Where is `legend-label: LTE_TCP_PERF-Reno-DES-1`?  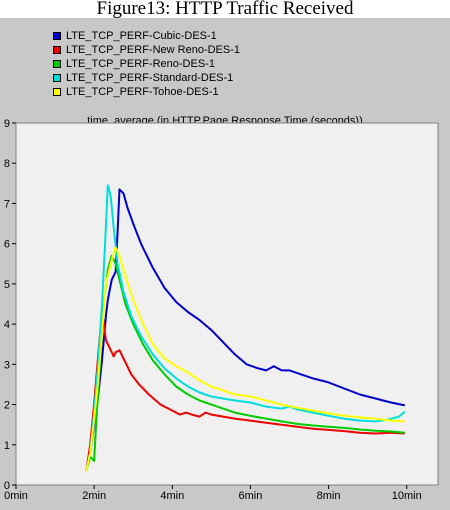
legend-label: LTE_TCP_PERF-Reno-DES-1 is located at coordinates (140, 64).